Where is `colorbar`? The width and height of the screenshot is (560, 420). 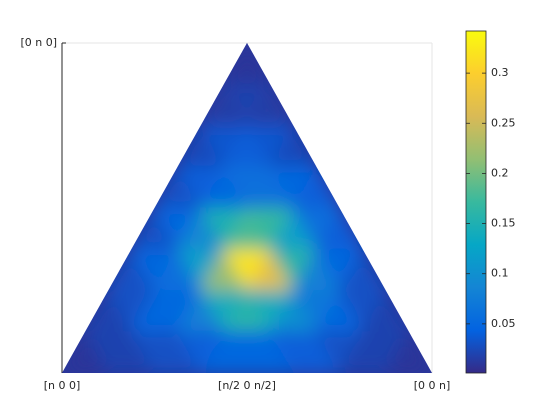 colorbar is located at coordinates (476, 202).